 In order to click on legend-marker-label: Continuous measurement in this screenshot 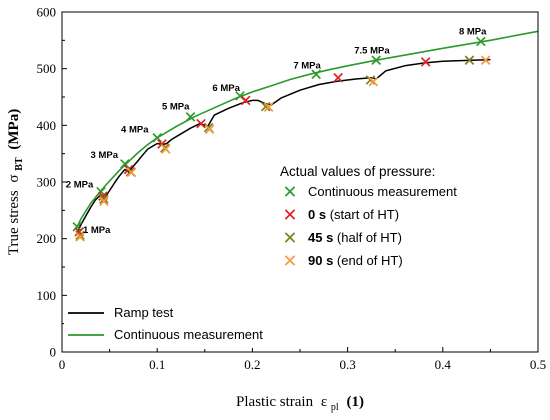, I will do `click(382, 191)`.